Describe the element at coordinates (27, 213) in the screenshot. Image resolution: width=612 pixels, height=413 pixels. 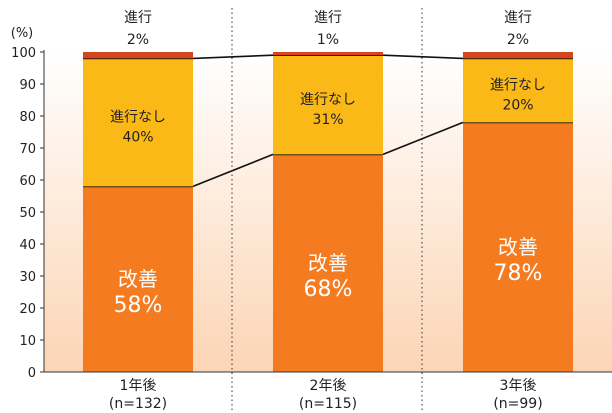
I see `y-tick-label: 50` at that location.